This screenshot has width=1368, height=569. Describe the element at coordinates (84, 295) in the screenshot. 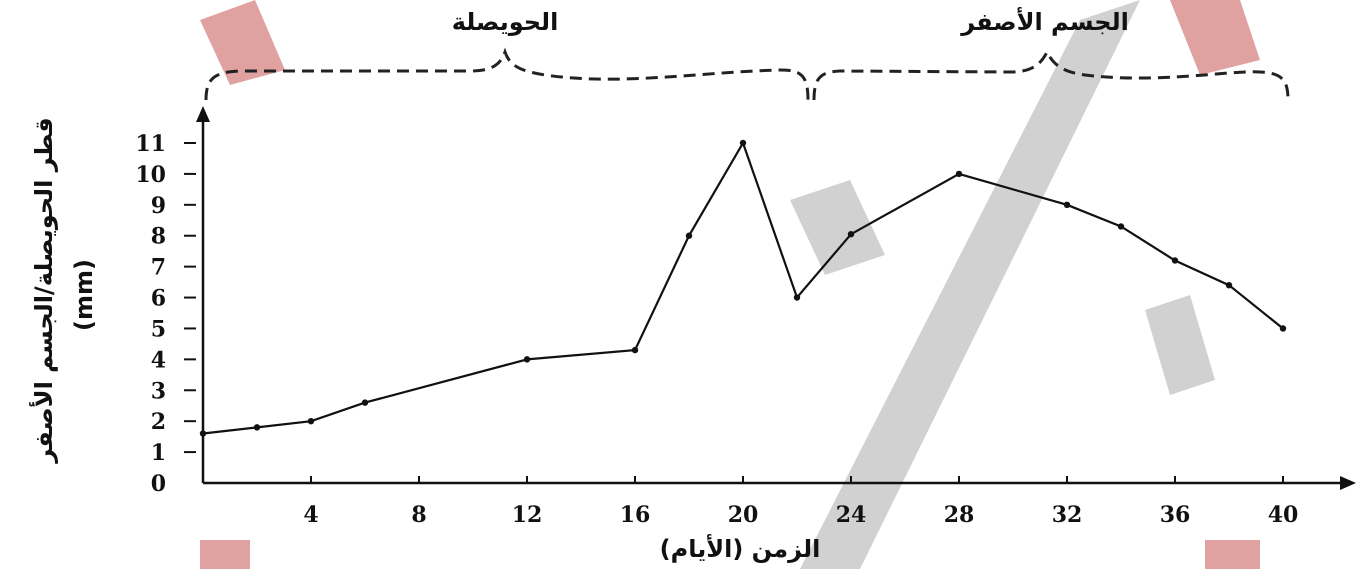

I see `y-axis-unit: (mm)` at that location.